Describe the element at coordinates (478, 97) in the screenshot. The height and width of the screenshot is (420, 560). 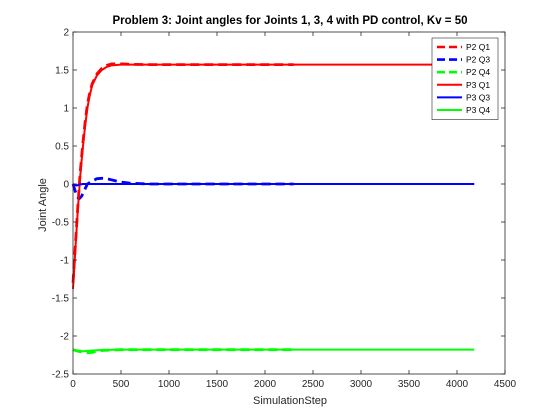
I see `legend-label: P3 Q3` at that location.